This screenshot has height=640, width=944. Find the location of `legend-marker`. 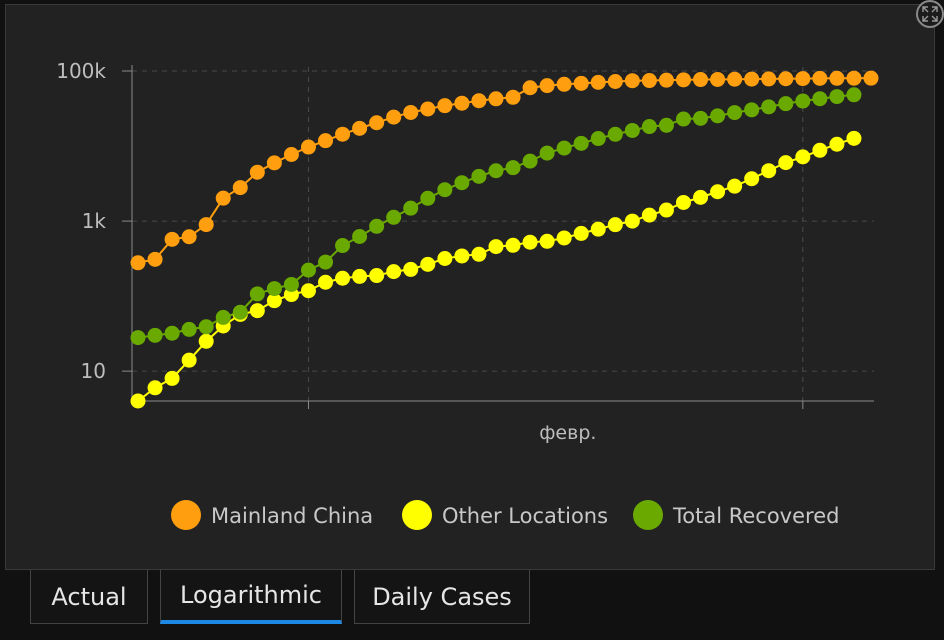

legend-marker is located at coordinates (648, 515).